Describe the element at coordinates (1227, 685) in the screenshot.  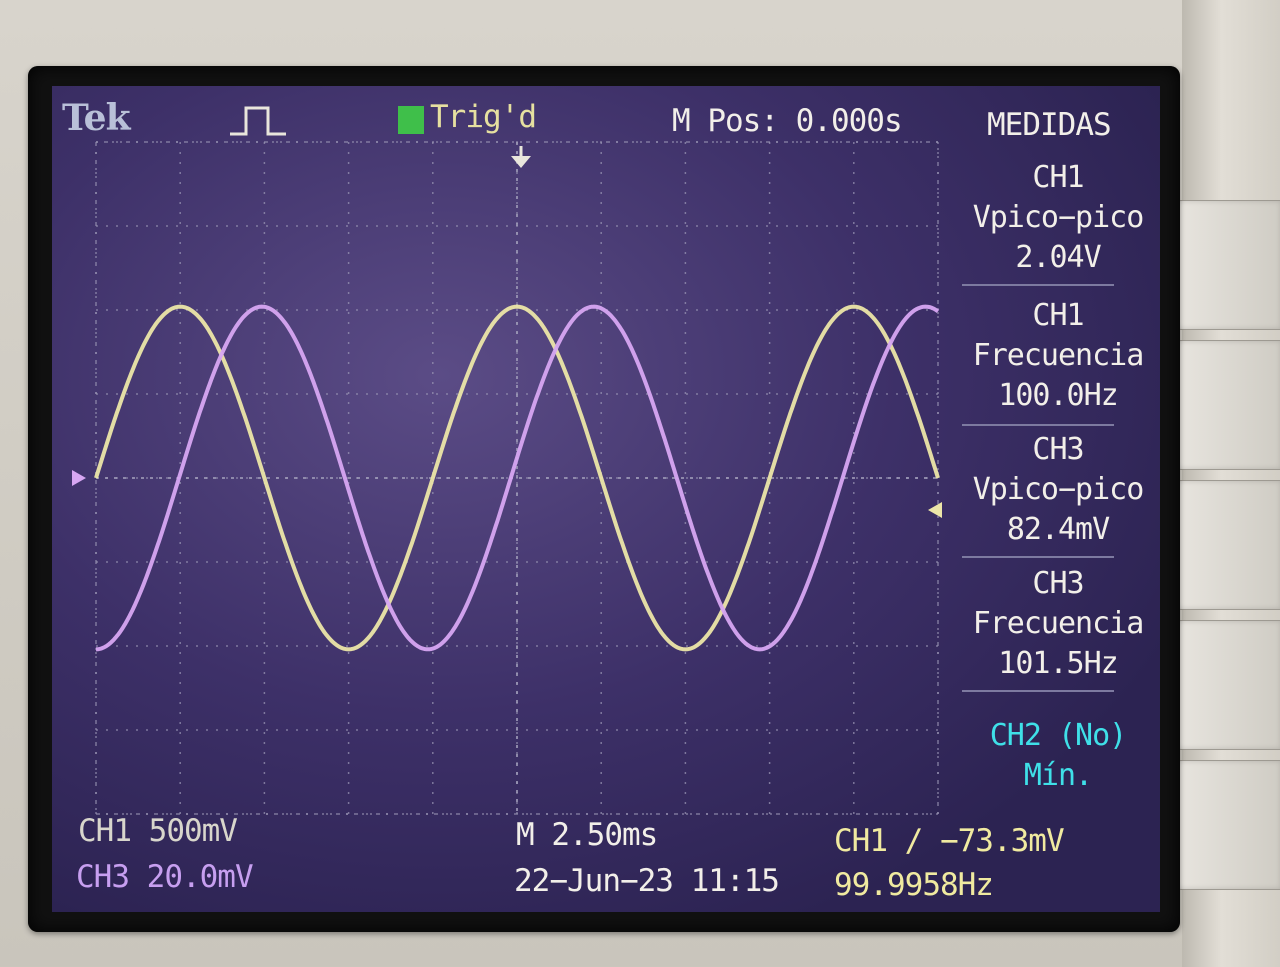
I see `softkey-4-button` at that location.